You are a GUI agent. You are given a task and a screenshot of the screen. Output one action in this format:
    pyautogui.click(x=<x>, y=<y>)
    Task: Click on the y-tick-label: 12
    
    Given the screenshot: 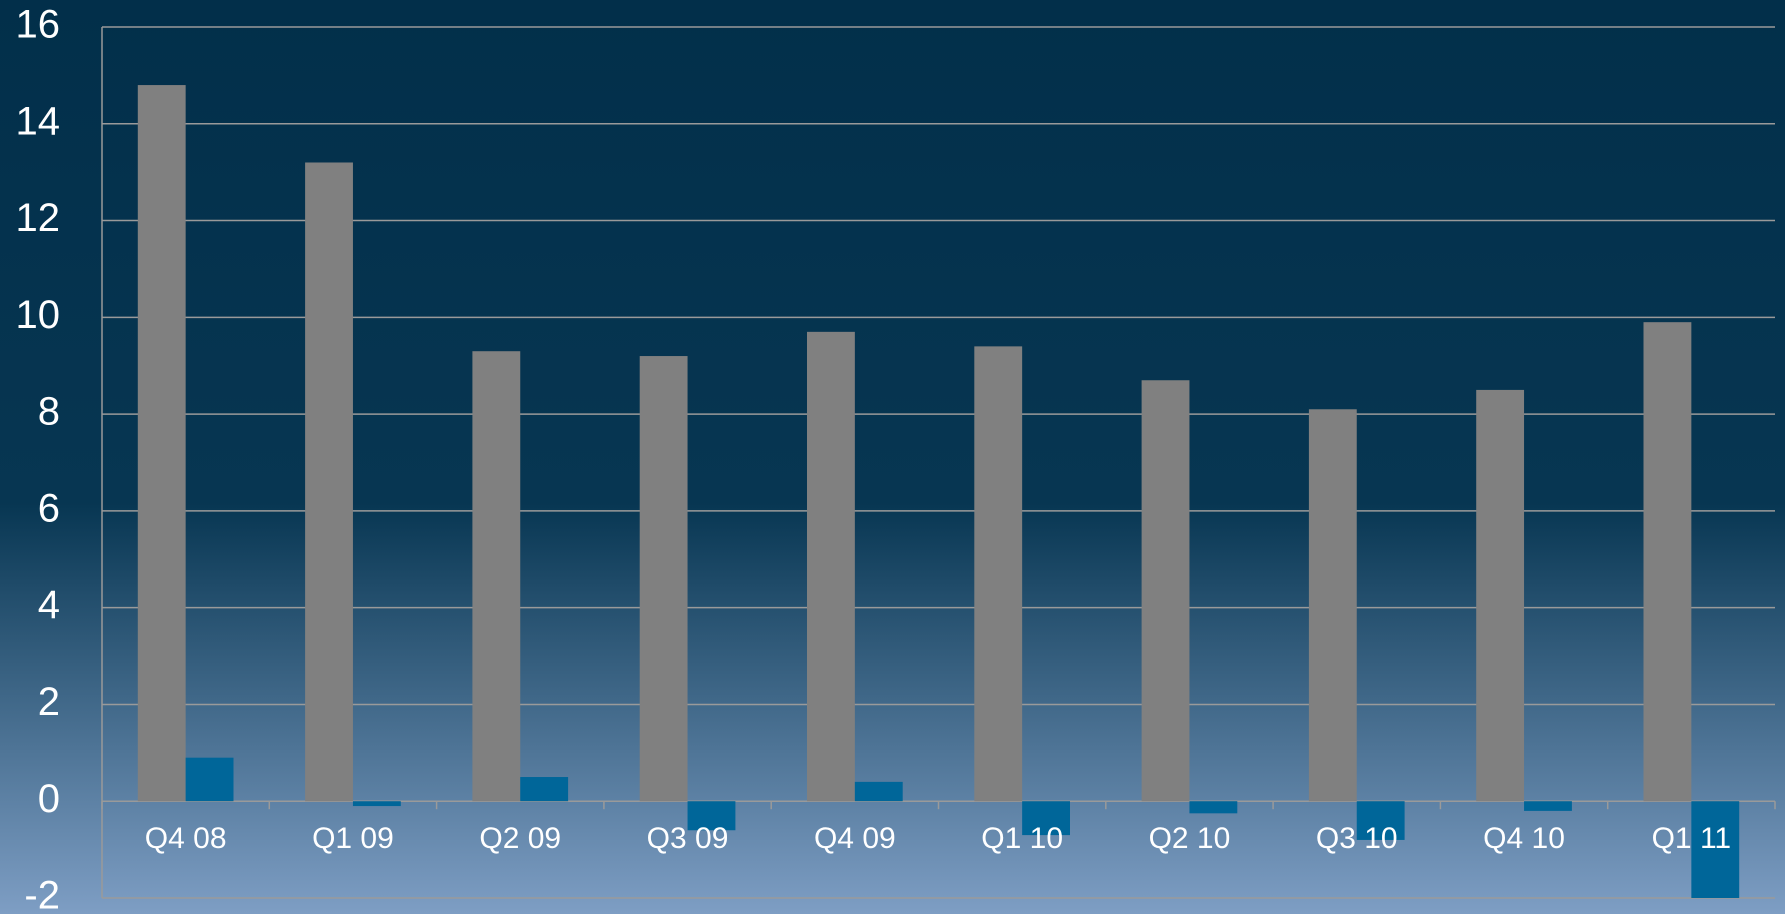 What is the action you would take?
    pyautogui.click(x=38, y=218)
    